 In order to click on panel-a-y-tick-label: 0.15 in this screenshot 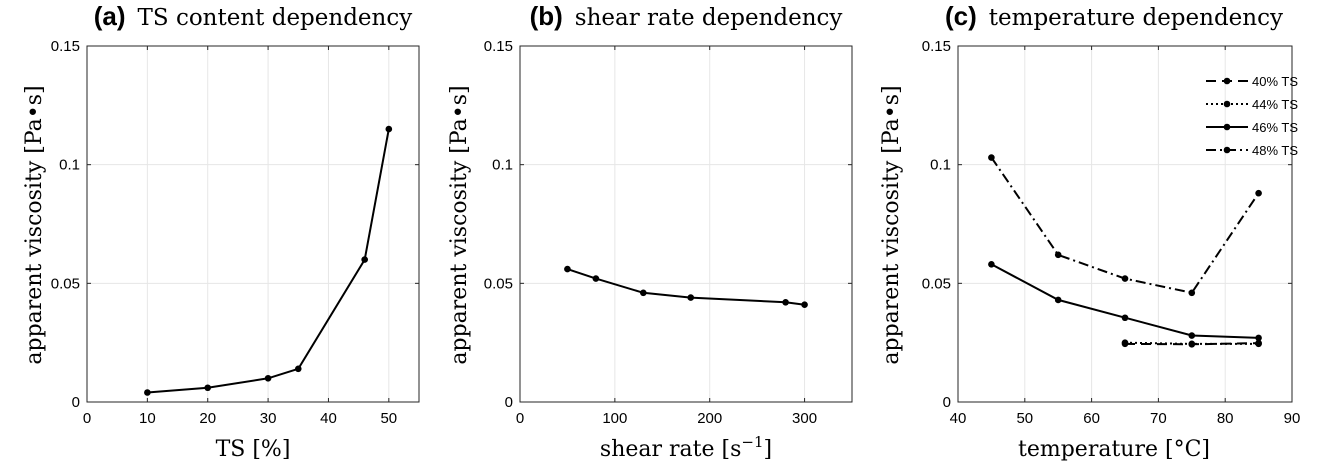, I will do `click(65, 46)`.